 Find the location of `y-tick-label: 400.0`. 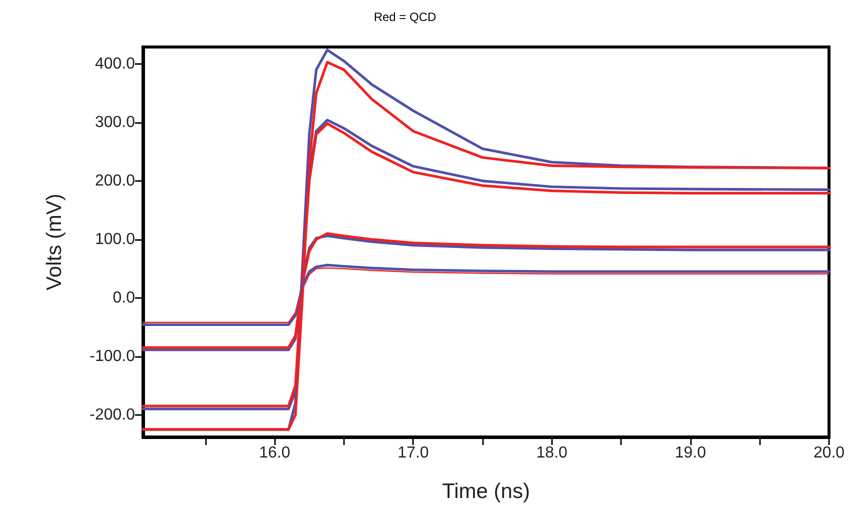

y-tick-label: 400.0 is located at coordinates (115, 63).